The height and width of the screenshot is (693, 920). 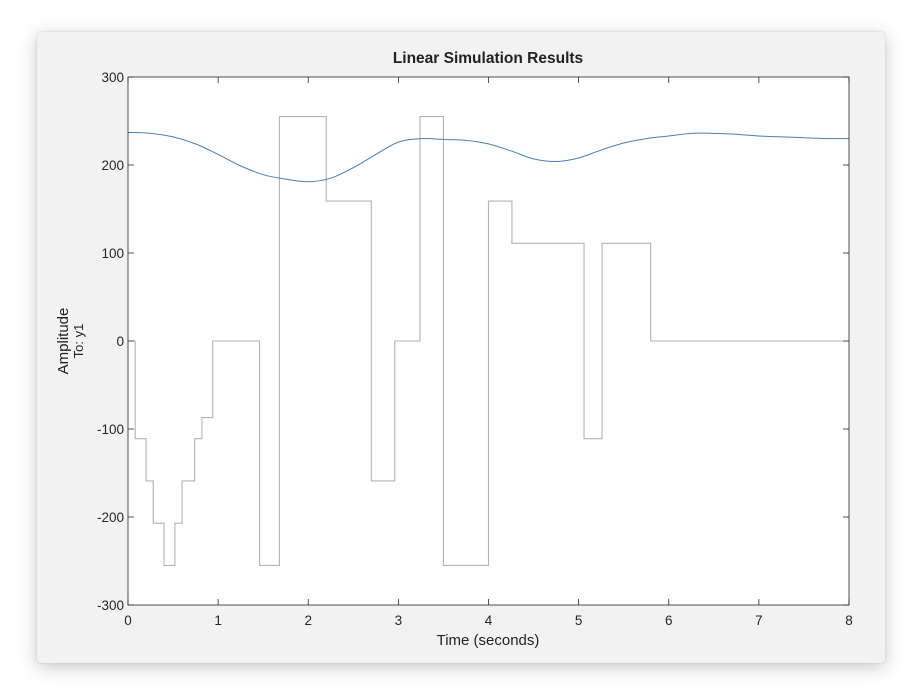 What do you see at coordinates (488, 640) in the screenshot?
I see `x-axis-label: Time (seconds)` at bounding box center [488, 640].